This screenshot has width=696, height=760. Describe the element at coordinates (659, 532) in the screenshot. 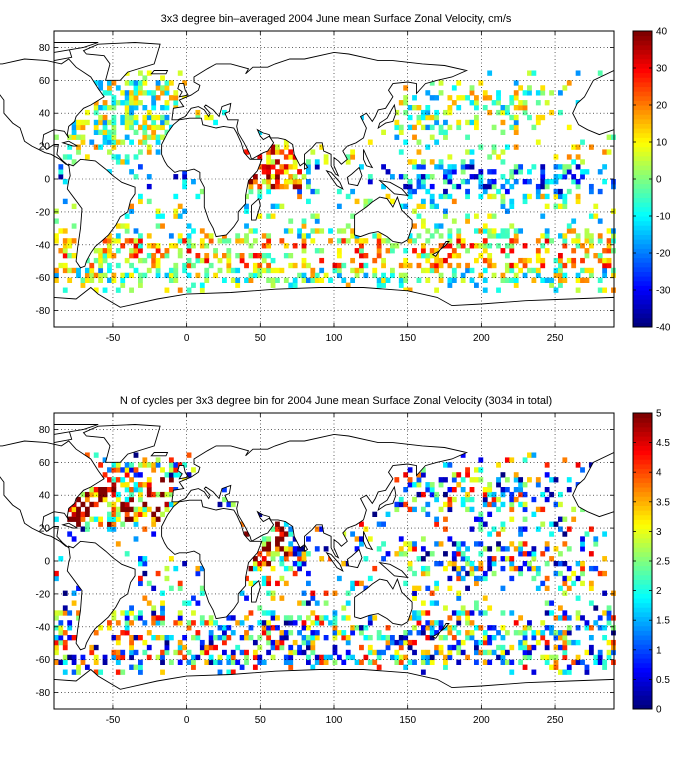

I see `colorbar-tick-label: 3` at that location.